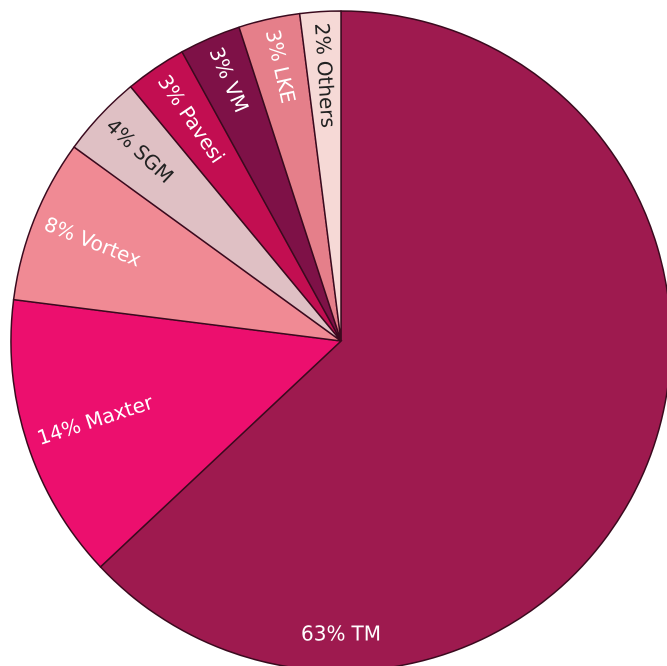  Describe the element at coordinates (365, 633) in the screenshot. I see `slice-category-label: TM` at that location.